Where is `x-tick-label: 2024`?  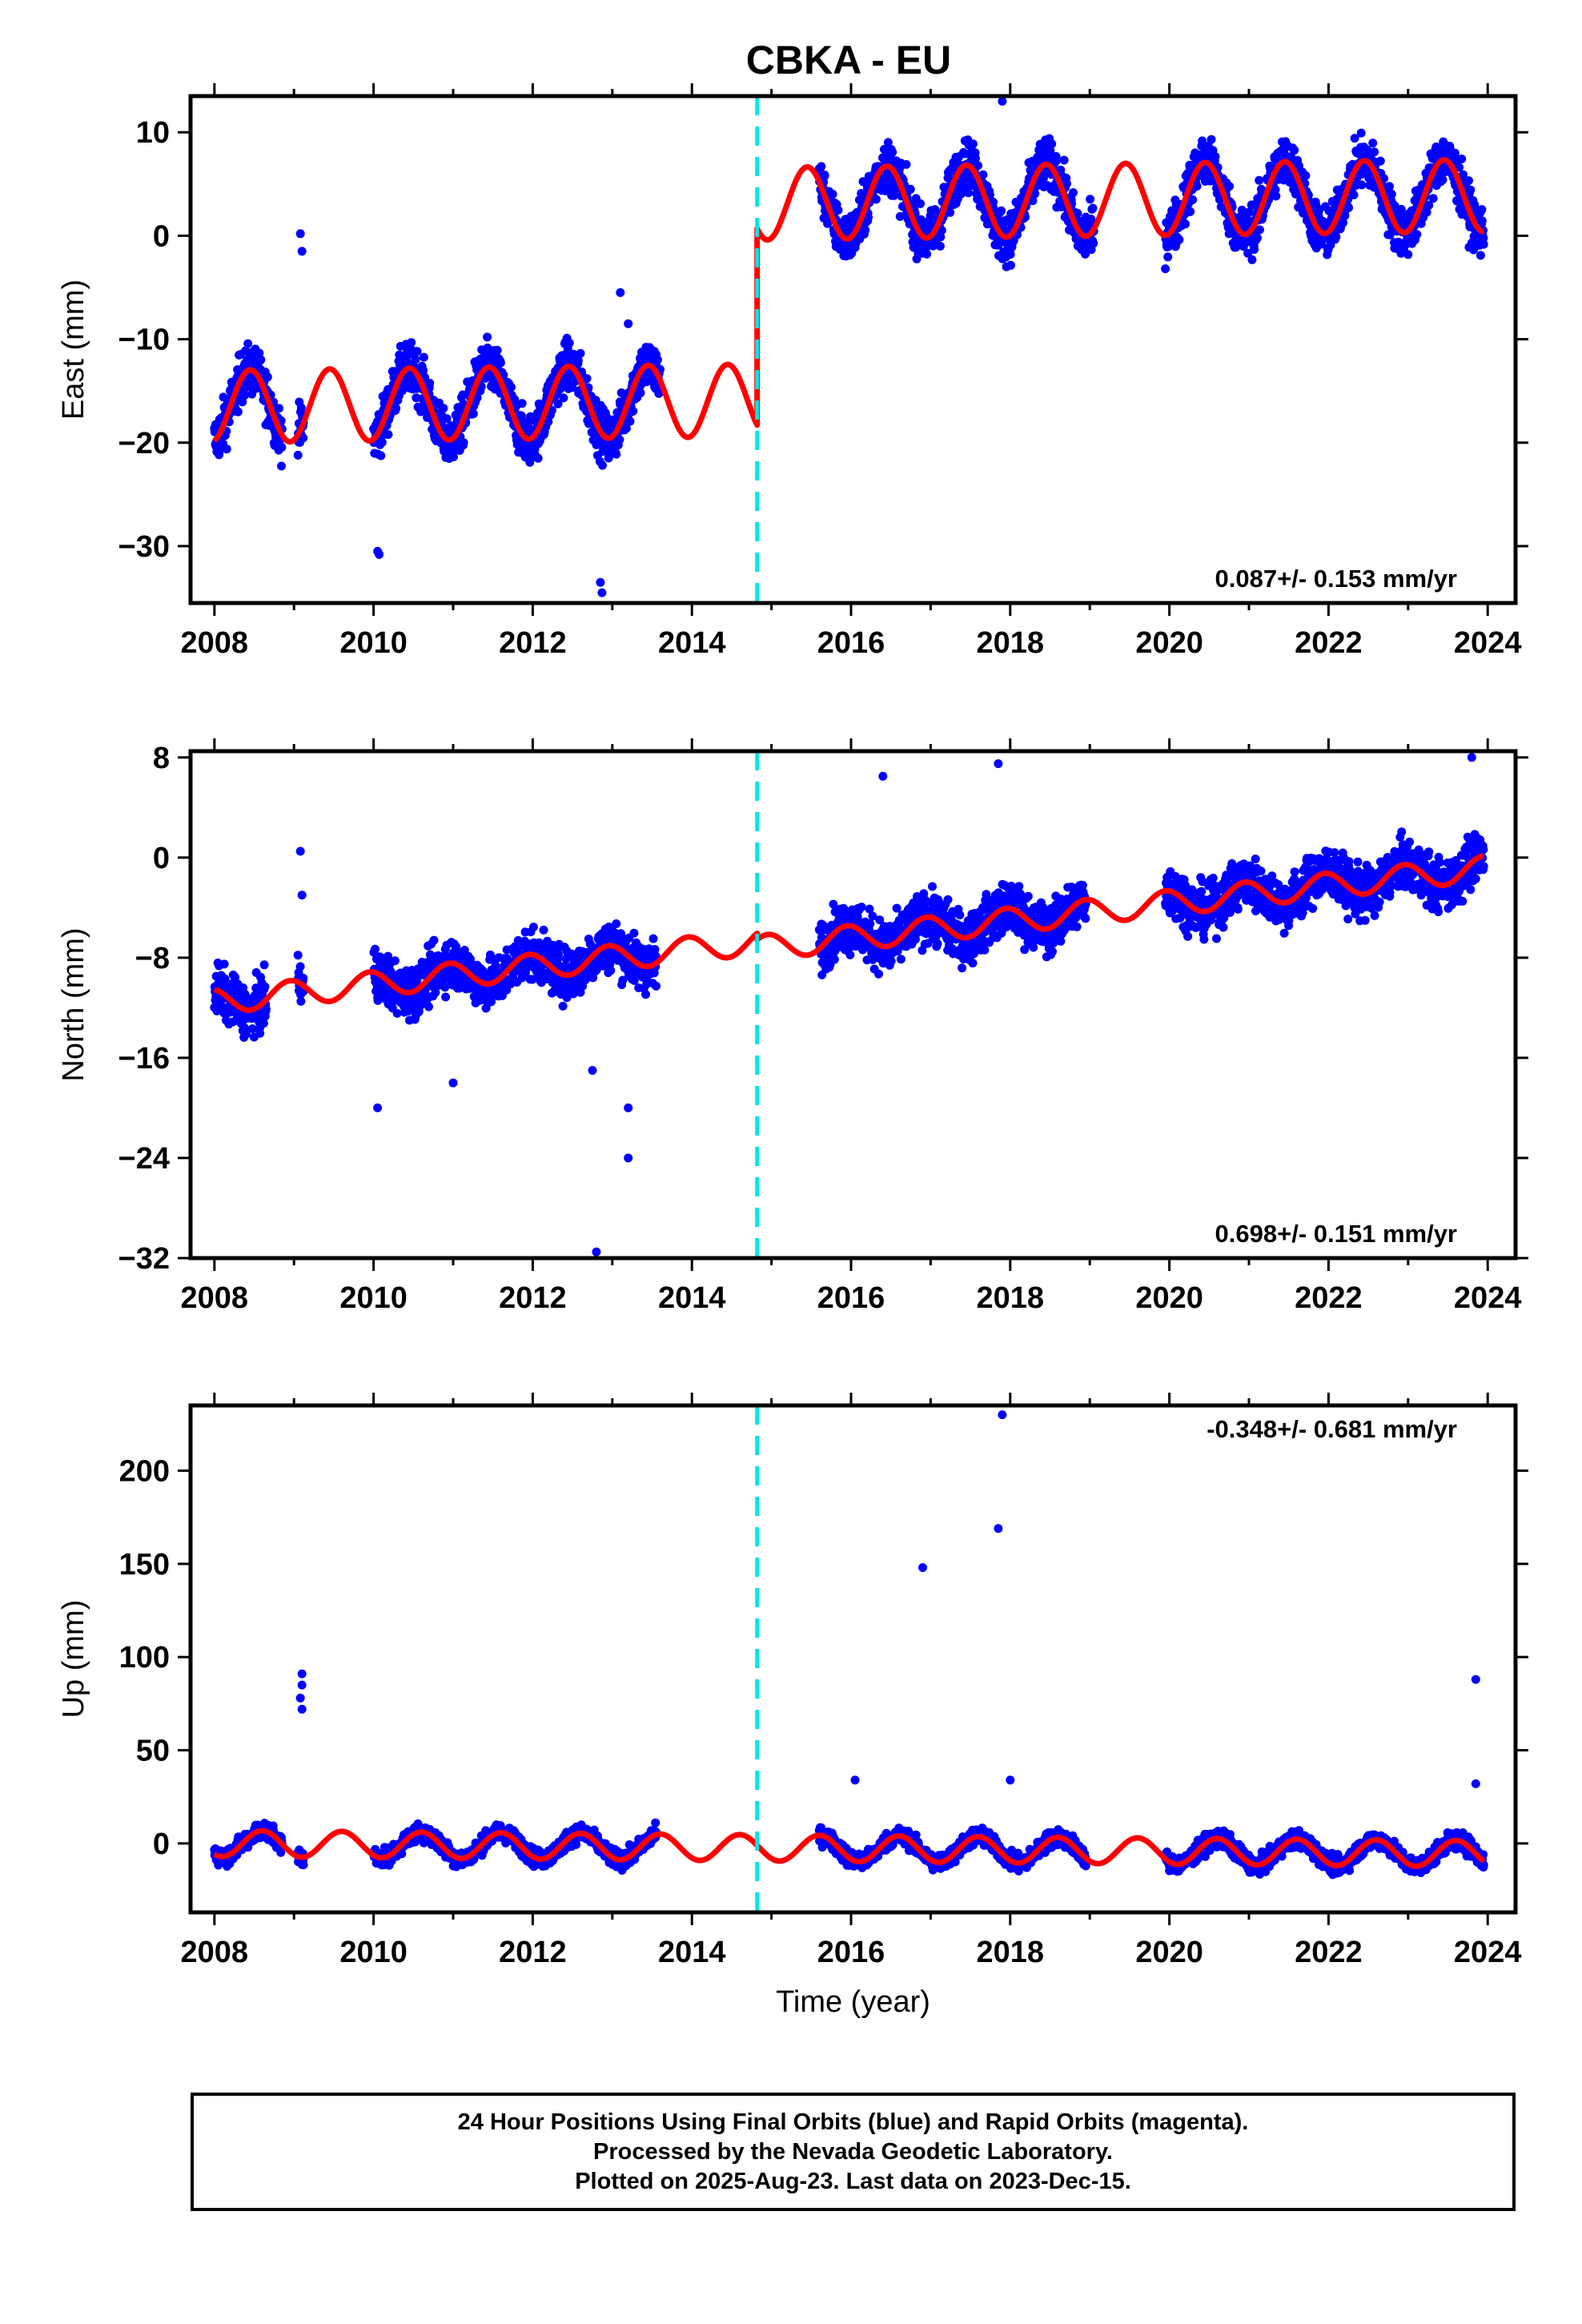 x-tick-label: 2024 is located at coordinates (1488, 643).